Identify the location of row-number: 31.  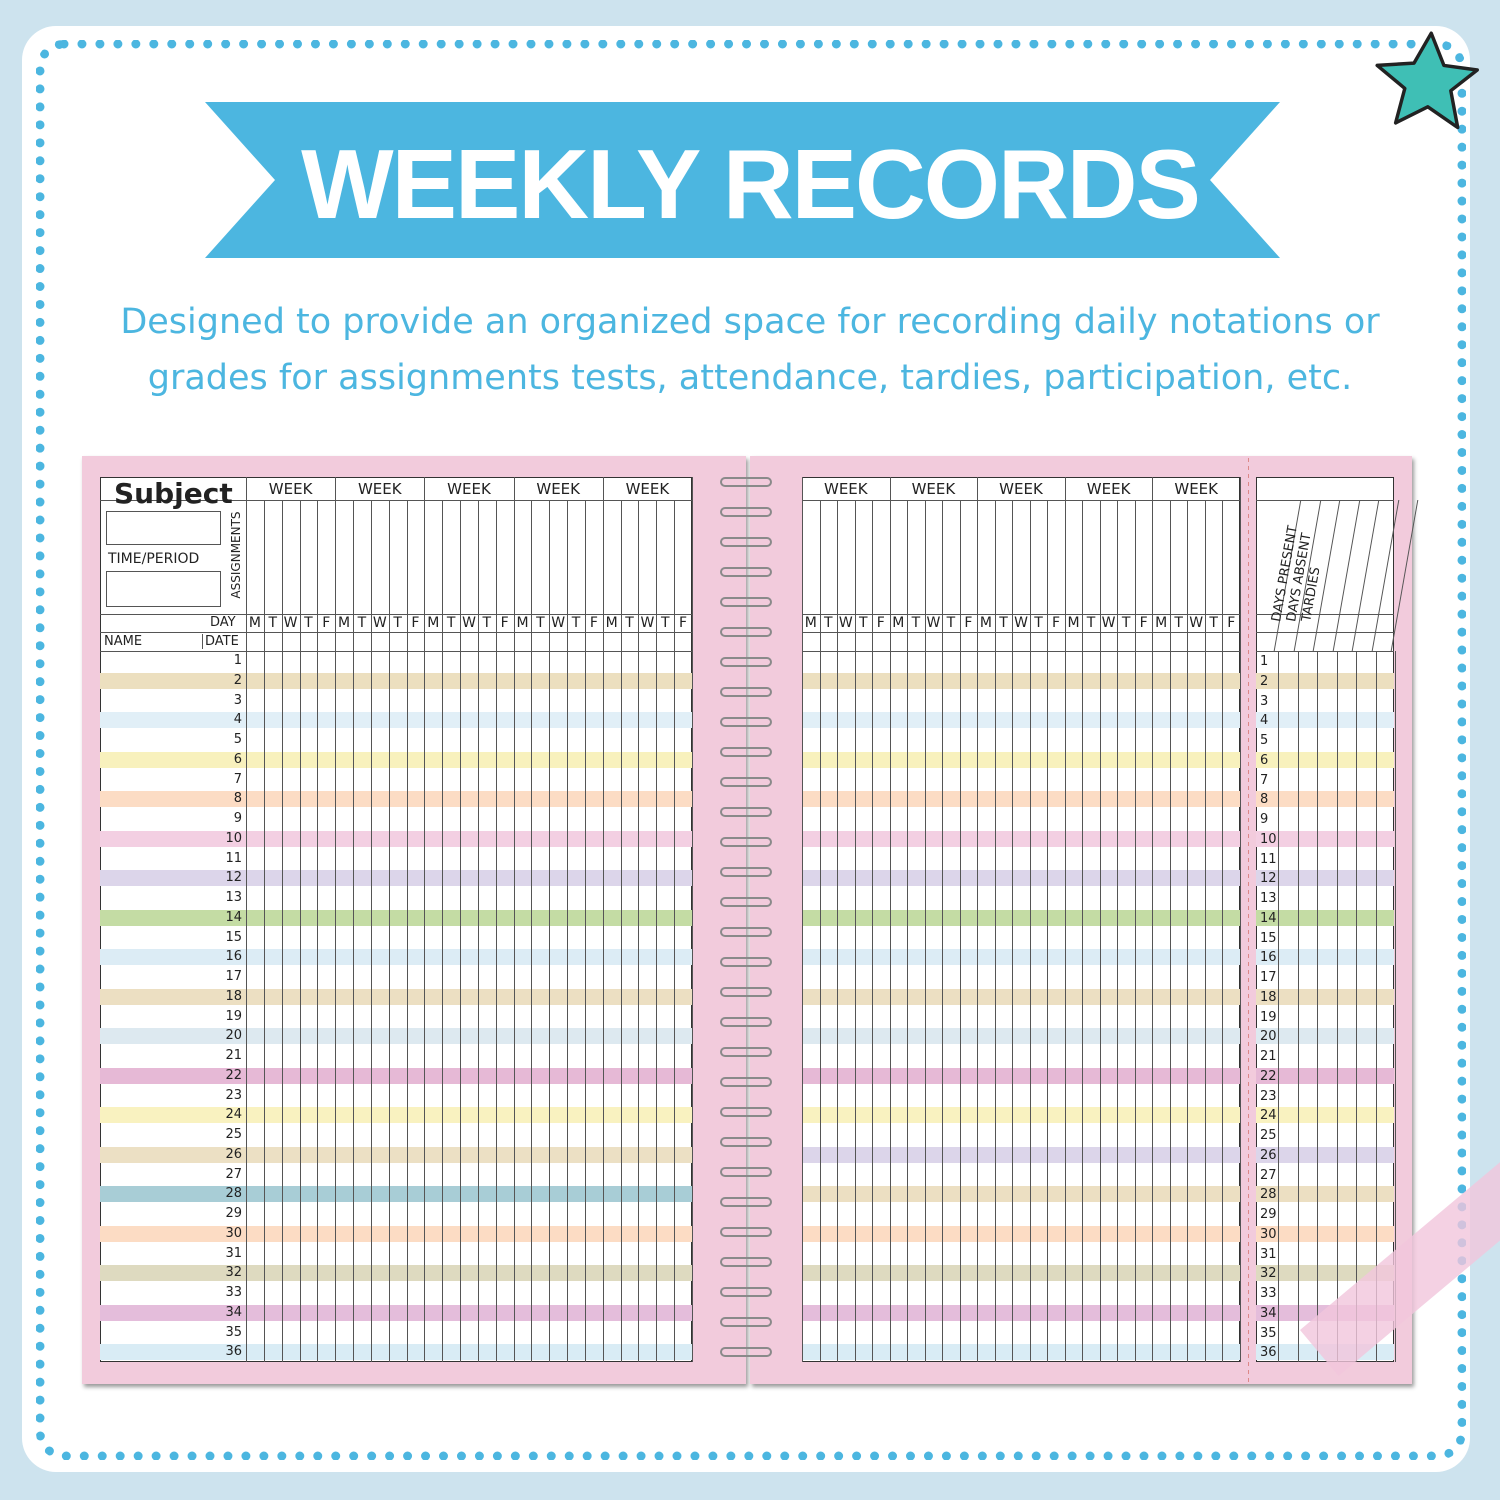
(233, 1253).